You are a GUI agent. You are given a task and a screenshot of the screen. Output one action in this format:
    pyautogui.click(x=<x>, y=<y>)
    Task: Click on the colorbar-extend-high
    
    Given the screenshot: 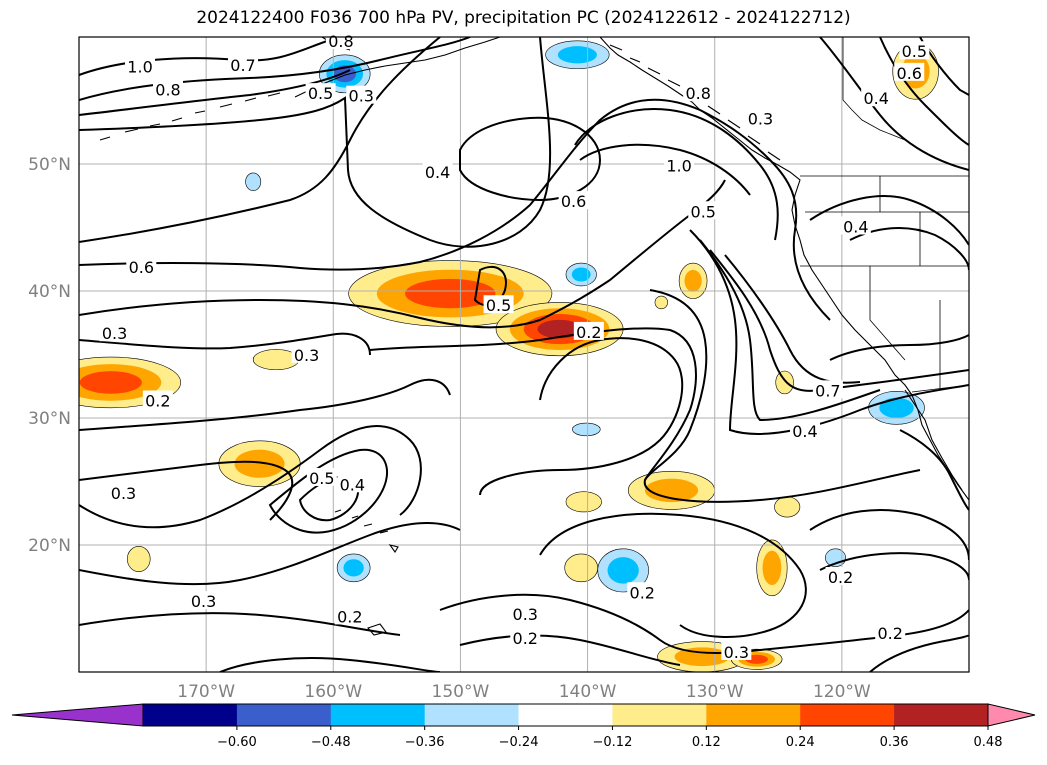 What is the action you would take?
    pyautogui.click(x=1011, y=715)
    